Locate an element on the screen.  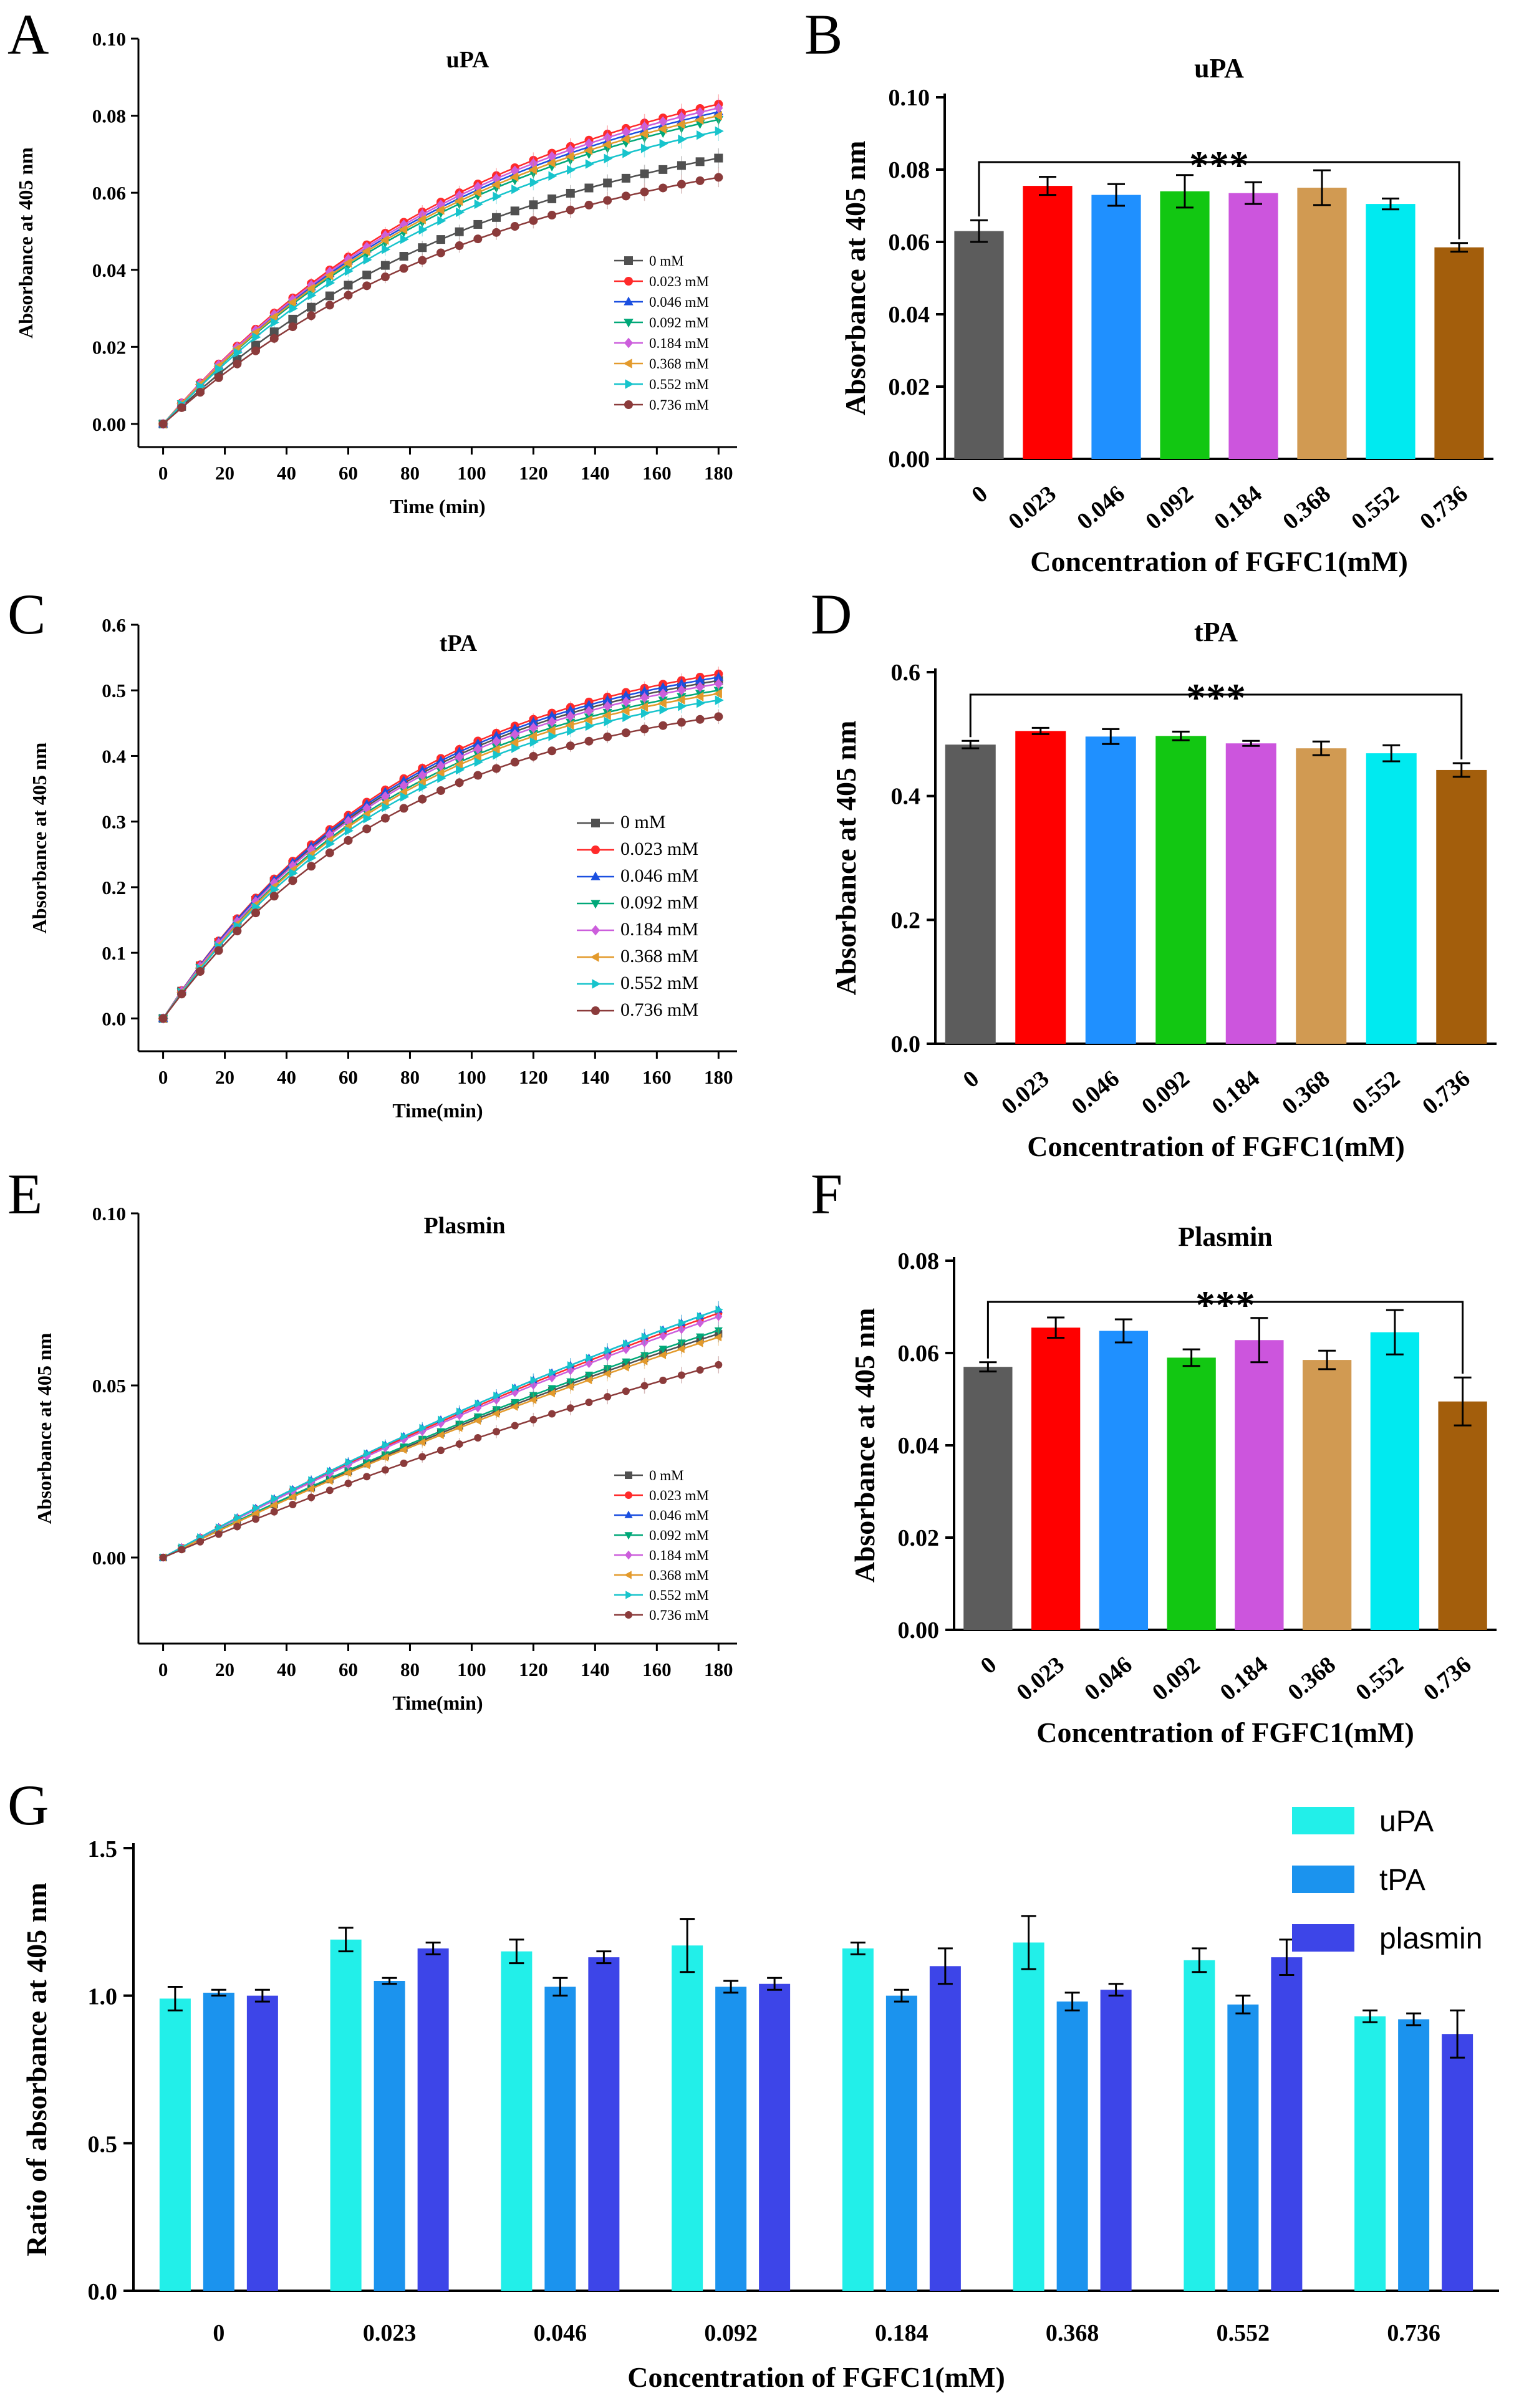
x-tick-label: 80 is located at coordinates (410, 473).